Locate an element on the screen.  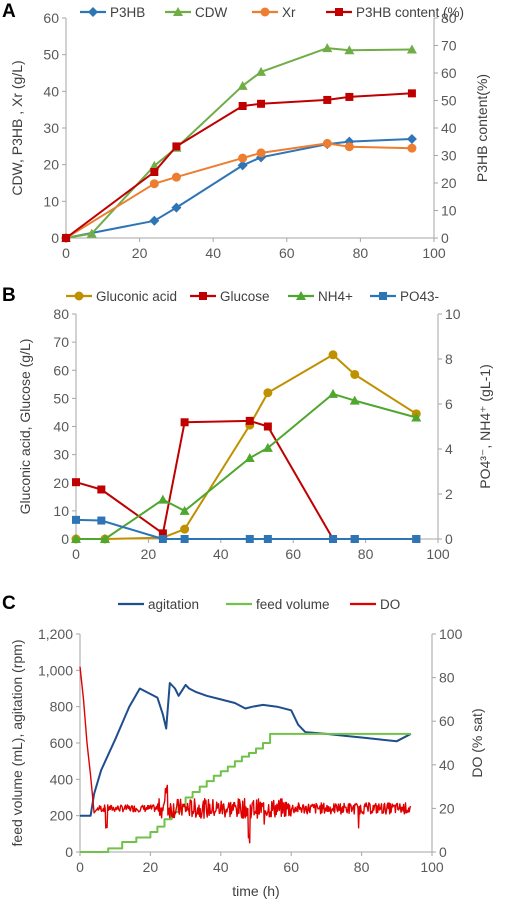
y2-tick-label: 100 is located at coordinates (451, 634).